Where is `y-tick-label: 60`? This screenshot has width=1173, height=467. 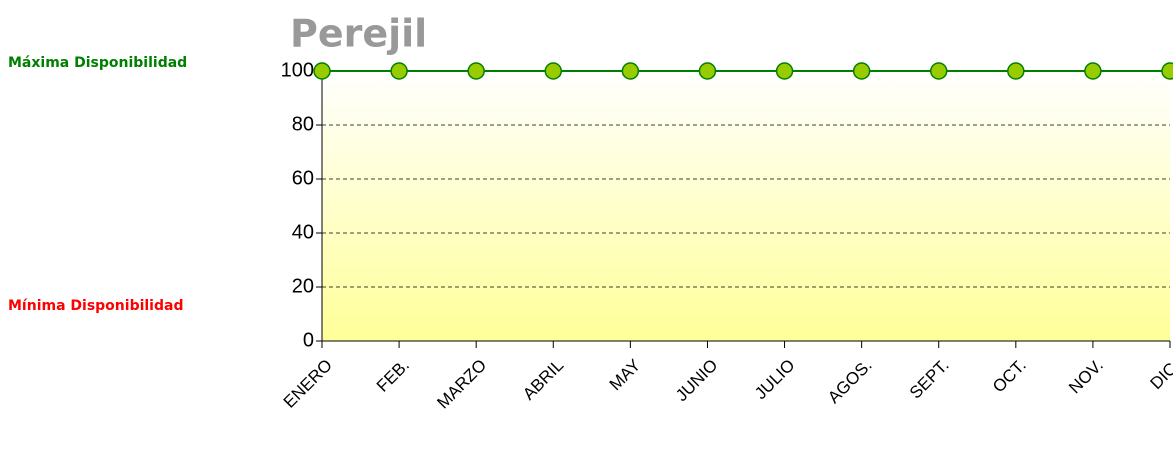
y-tick-label: 60 is located at coordinates (303, 178).